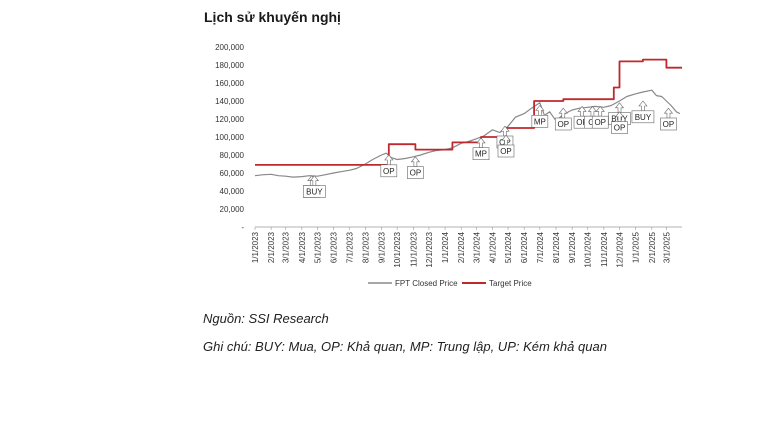 The width and height of the screenshot is (780, 429). What do you see at coordinates (476, 247) in the screenshot?
I see `x-tick-label: 3/1/2024` at bounding box center [476, 247].